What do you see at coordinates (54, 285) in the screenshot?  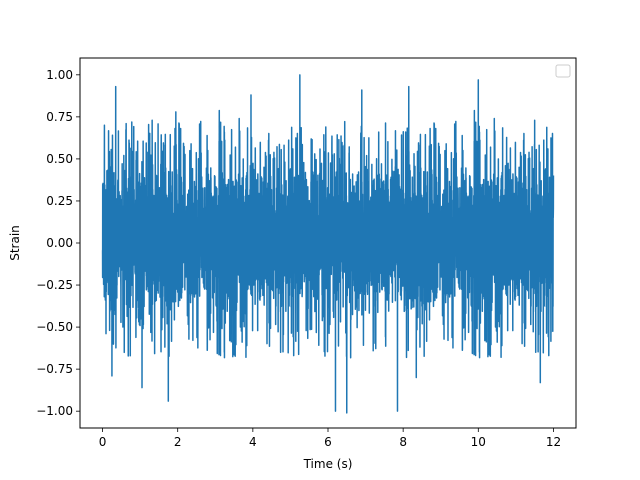 I see `y-tick-label: −0.25` at bounding box center [54, 285].